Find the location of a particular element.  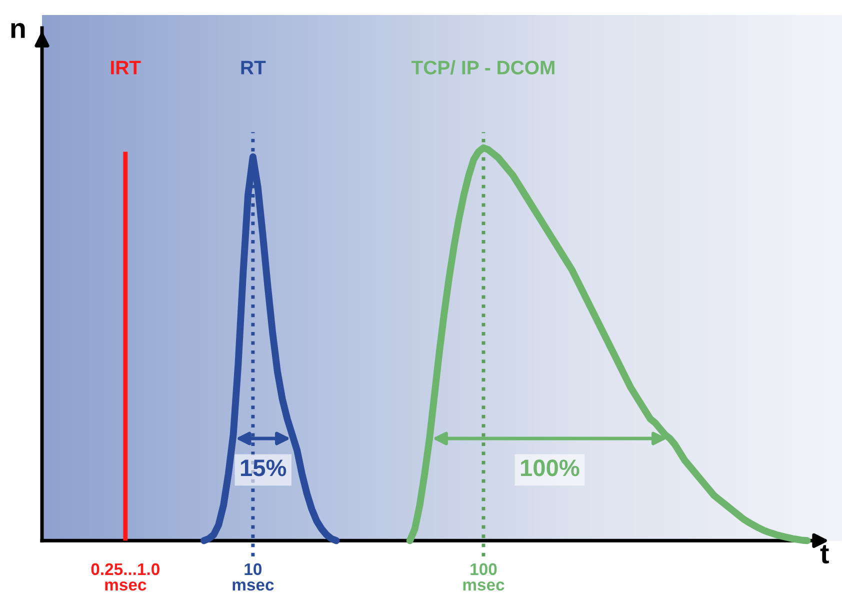

x-tick-label: 0.25...1.0 msec is located at coordinates (125, 577).